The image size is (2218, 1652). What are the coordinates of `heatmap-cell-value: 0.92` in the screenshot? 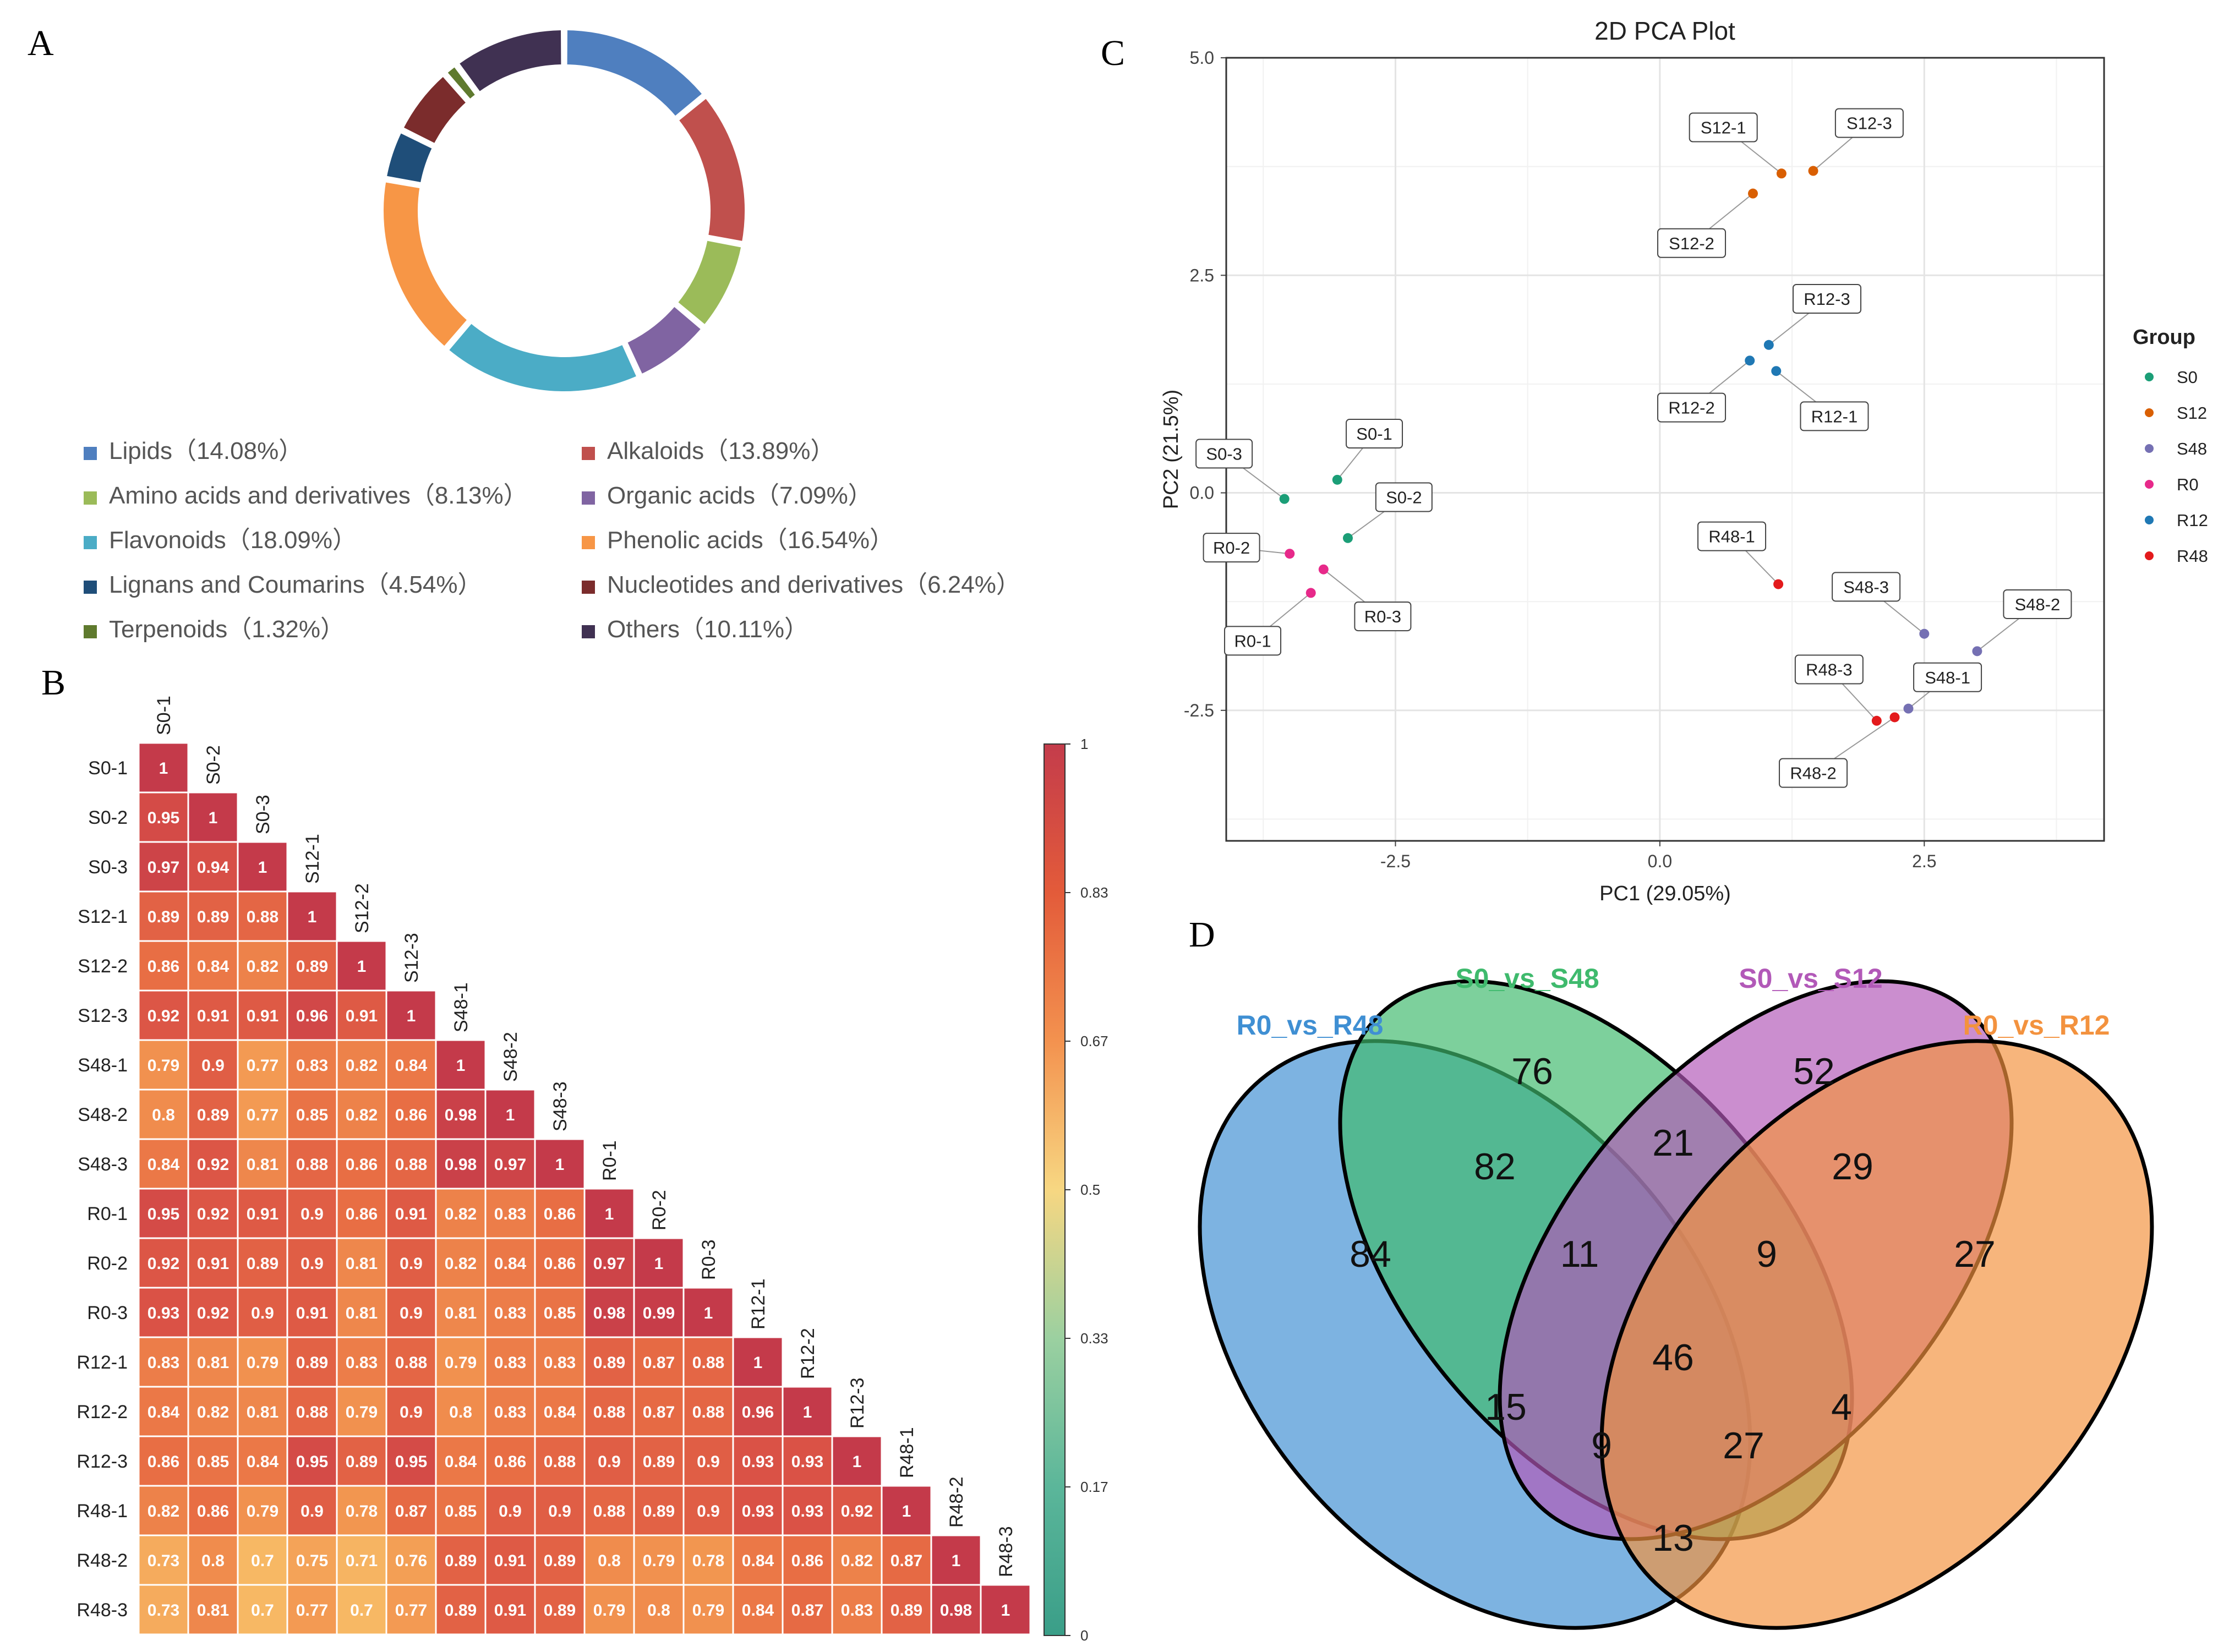 It's located at (857, 1511).